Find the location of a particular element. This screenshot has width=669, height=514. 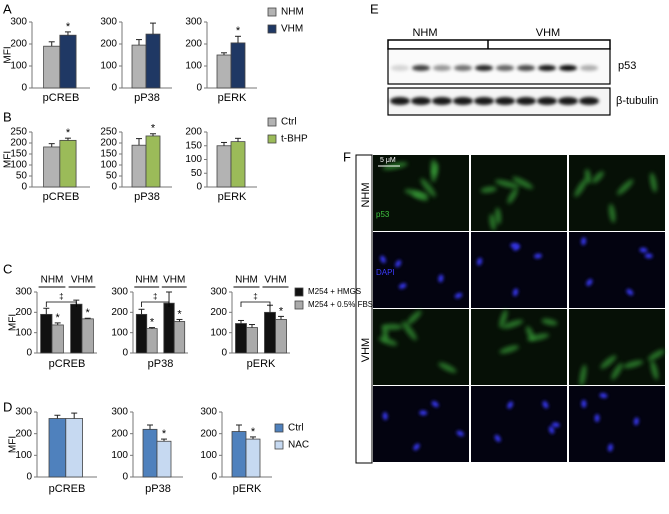

x-axis-label: pERK is located at coordinates (247, 489).